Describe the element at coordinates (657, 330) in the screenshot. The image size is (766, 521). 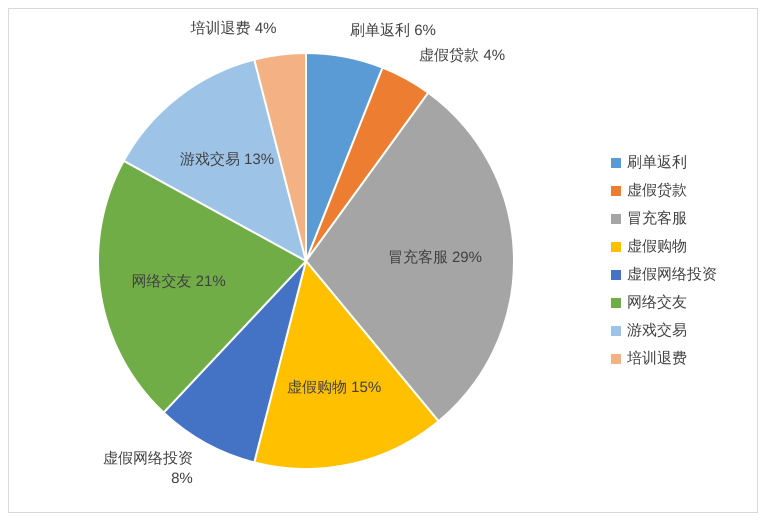
I see `legend-label: 游戏交易` at that location.